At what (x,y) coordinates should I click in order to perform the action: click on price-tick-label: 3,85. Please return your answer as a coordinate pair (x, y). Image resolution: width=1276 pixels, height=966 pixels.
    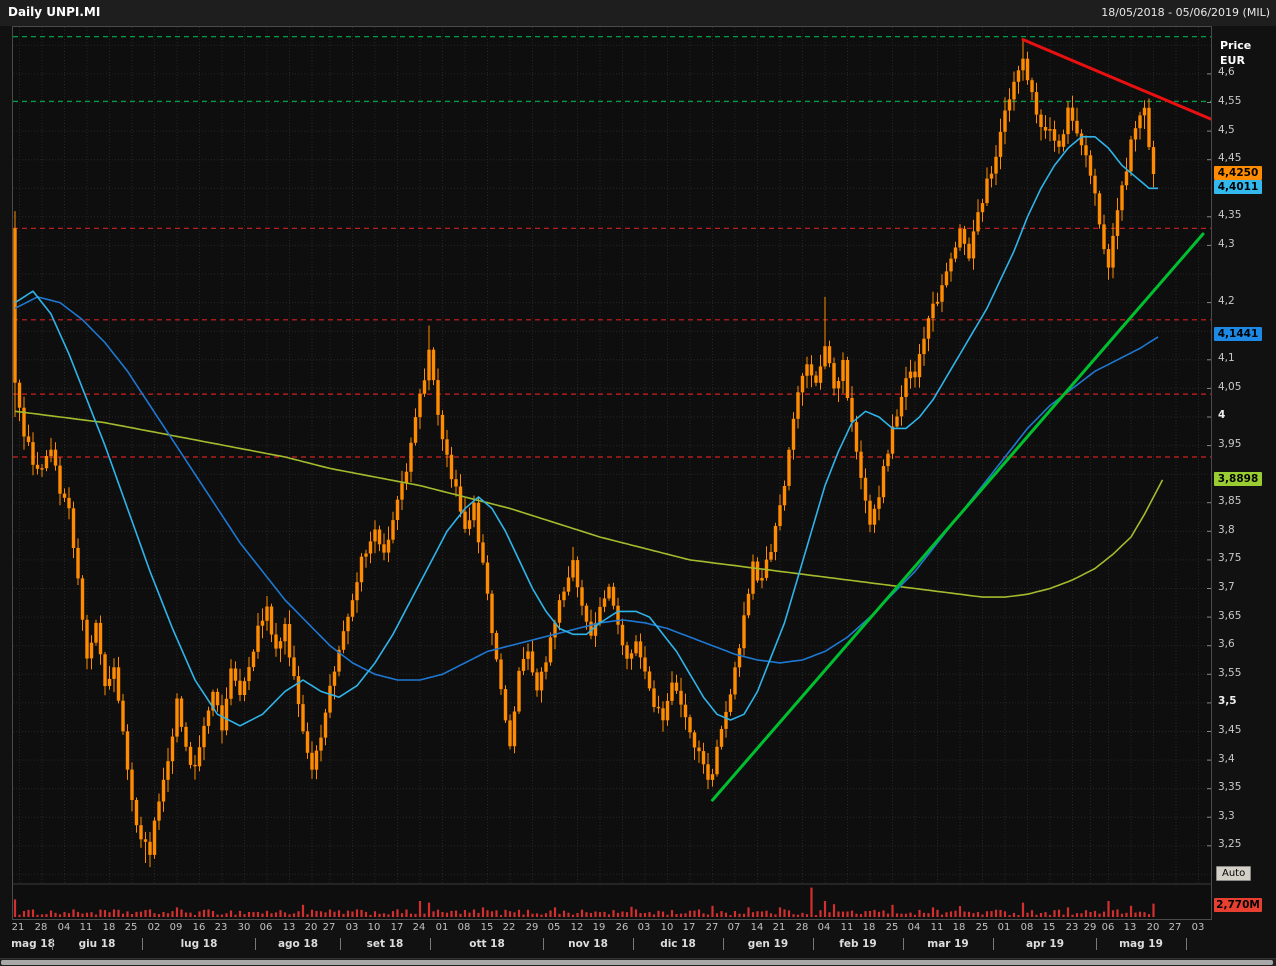
    Looking at the image, I should click on (1230, 501).